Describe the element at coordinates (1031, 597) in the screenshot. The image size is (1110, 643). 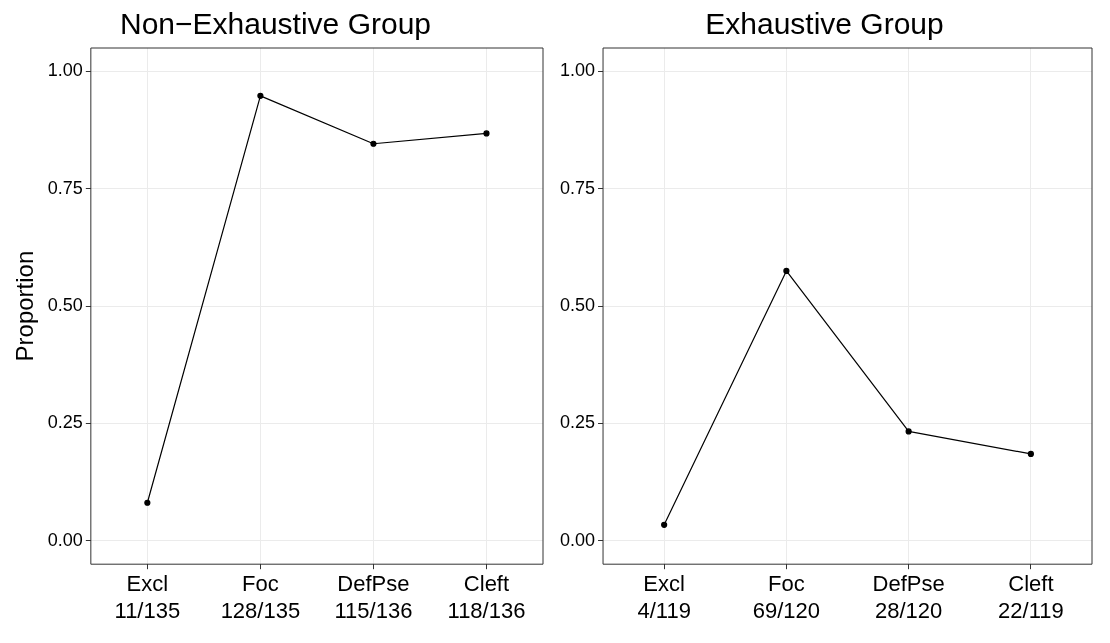
I see `x-tick-label: Cleft 22/119` at that location.